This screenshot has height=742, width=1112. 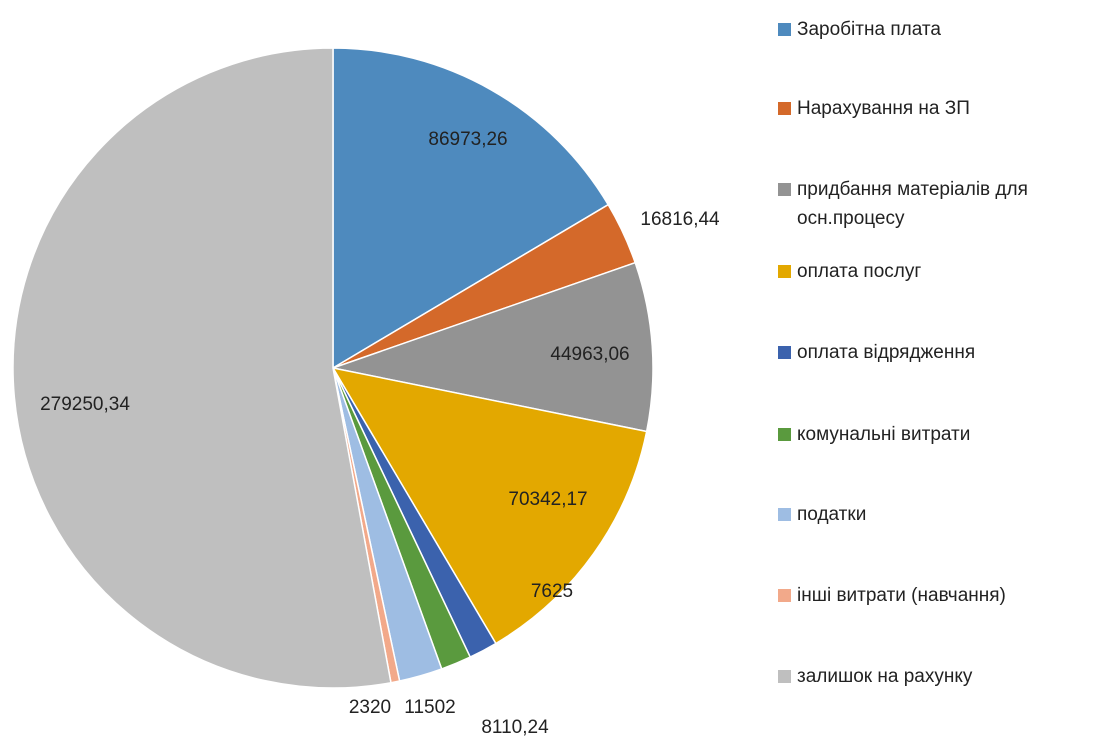 I want to click on legend-item: Нарахування на ЗП, so click(x=938, y=108).